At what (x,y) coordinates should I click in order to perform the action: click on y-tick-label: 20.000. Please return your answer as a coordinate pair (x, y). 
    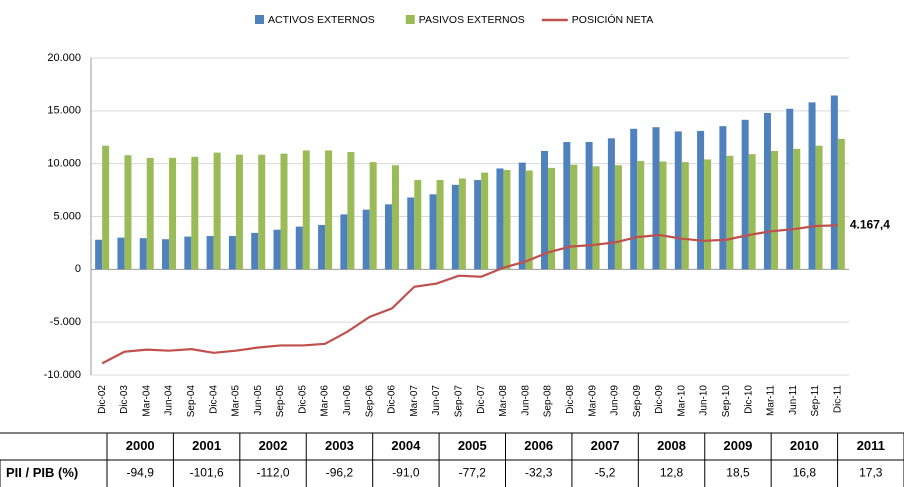
    Looking at the image, I should click on (64, 58).